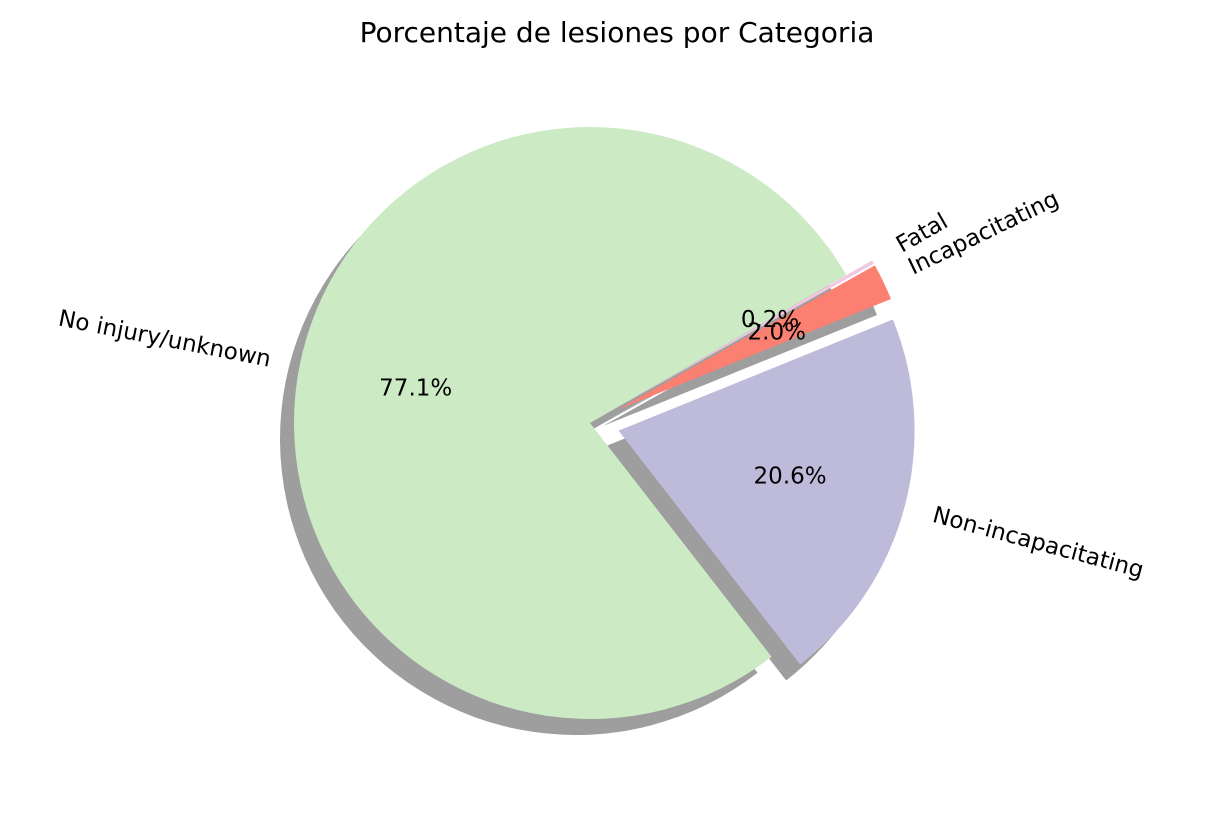 This screenshot has height=817, width=1227. What do you see at coordinates (790, 476) in the screenshot?
I see `slice-percent-non-incapacitating: 20.6%` at bounding box center [790, 476].